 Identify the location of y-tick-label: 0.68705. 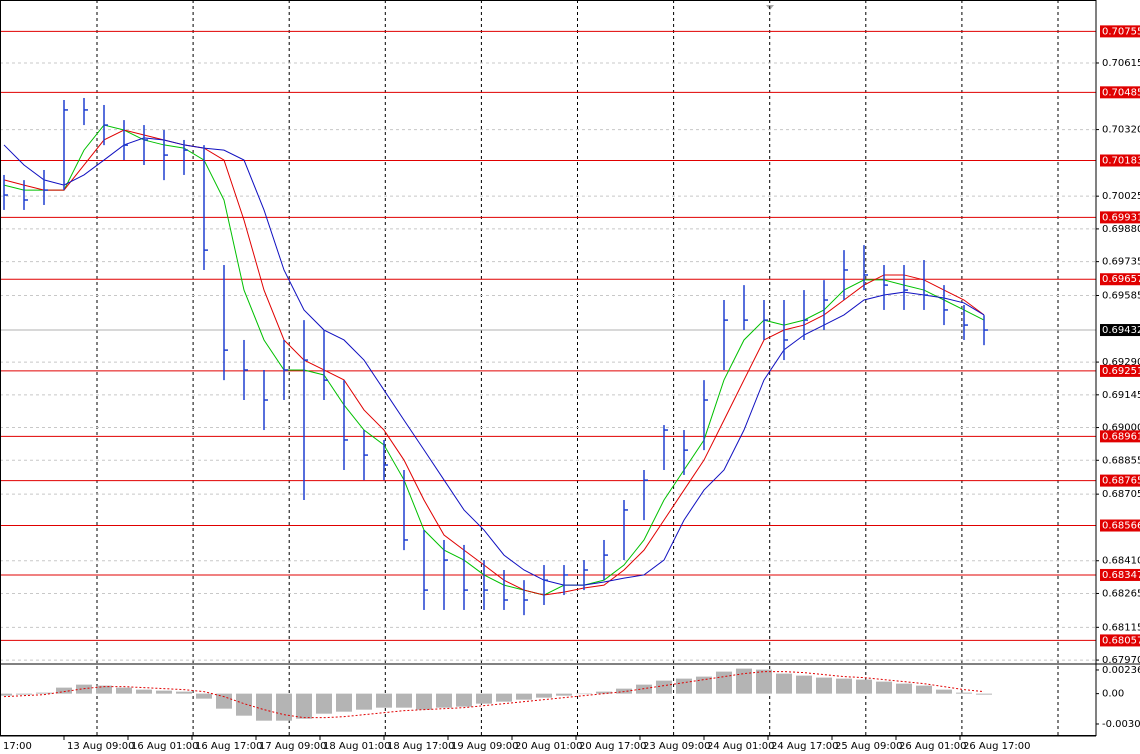
(1121, 494).